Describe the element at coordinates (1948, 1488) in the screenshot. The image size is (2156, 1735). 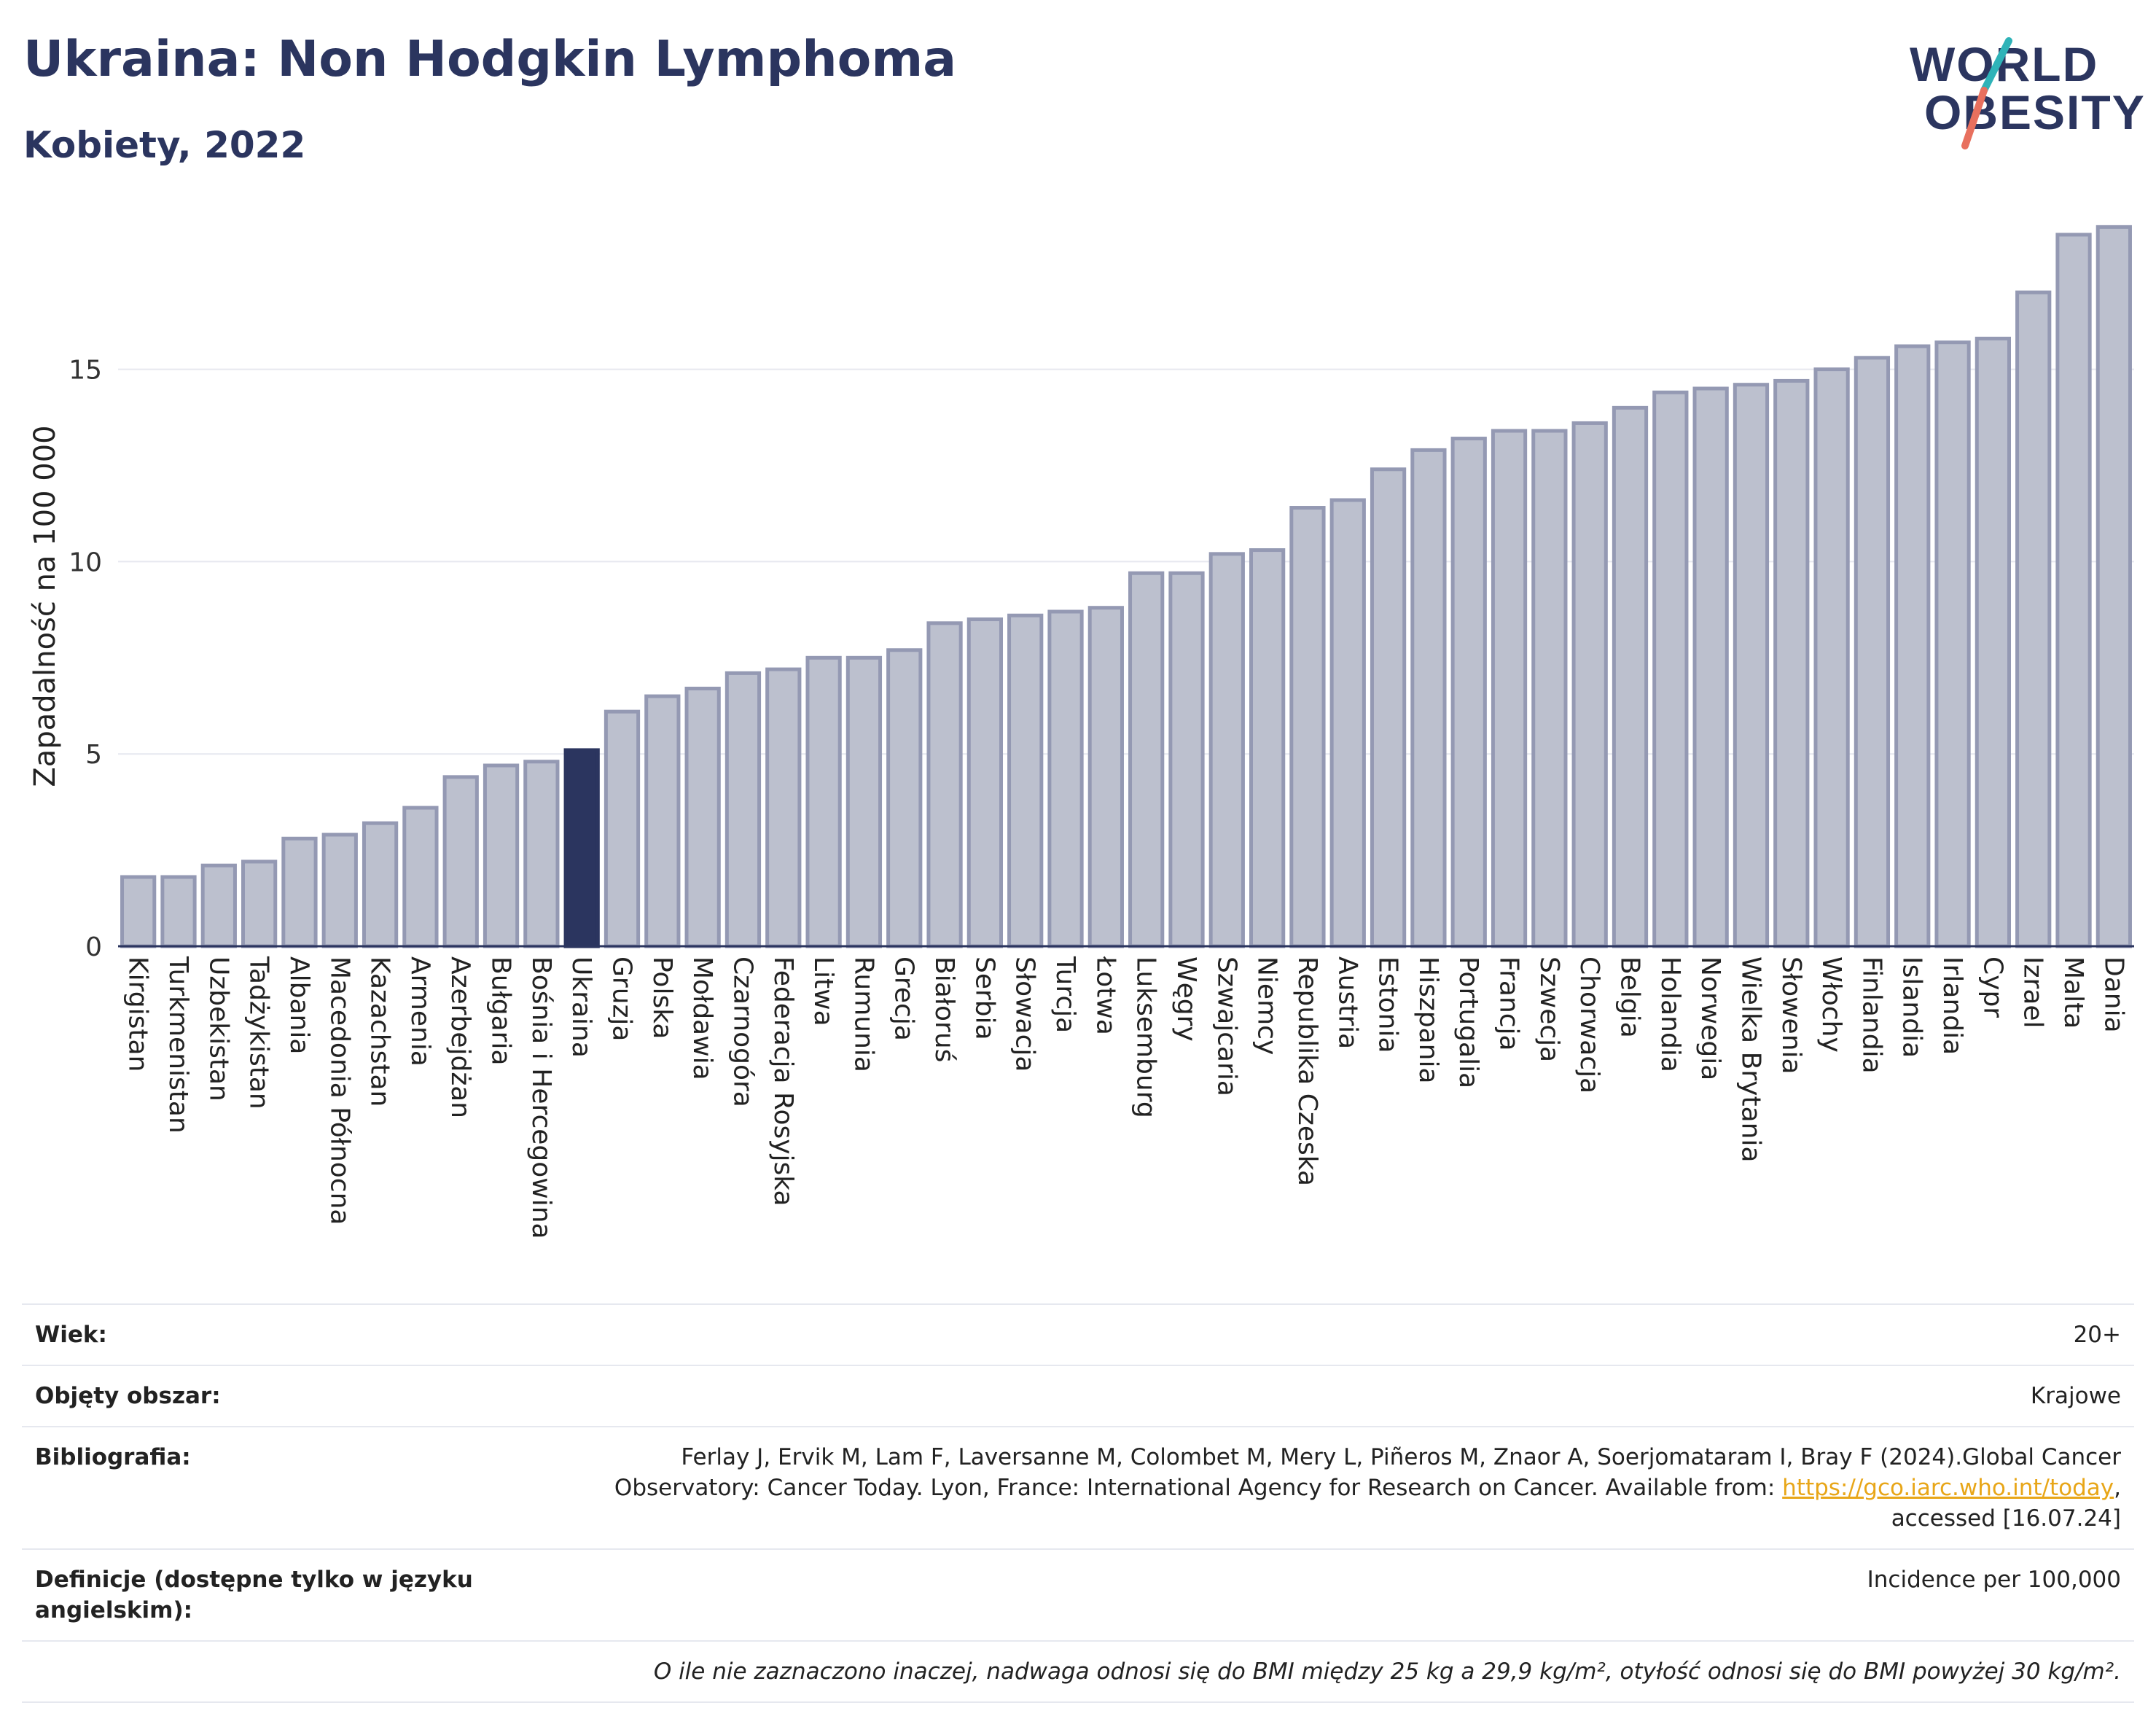
I see `bibliography-link: https://gco.iarc.who.int/today` at that location.